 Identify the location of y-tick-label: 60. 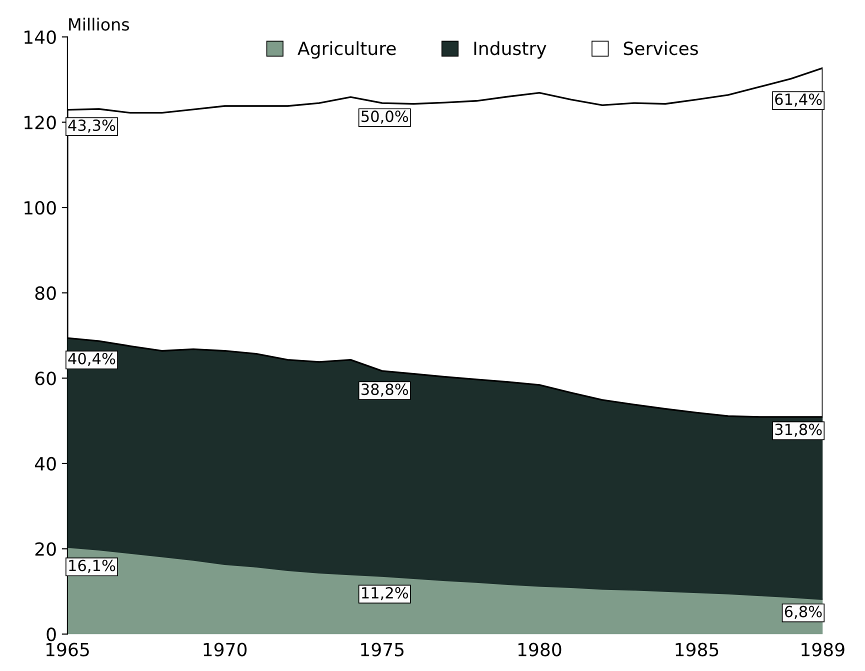
(45, 379).